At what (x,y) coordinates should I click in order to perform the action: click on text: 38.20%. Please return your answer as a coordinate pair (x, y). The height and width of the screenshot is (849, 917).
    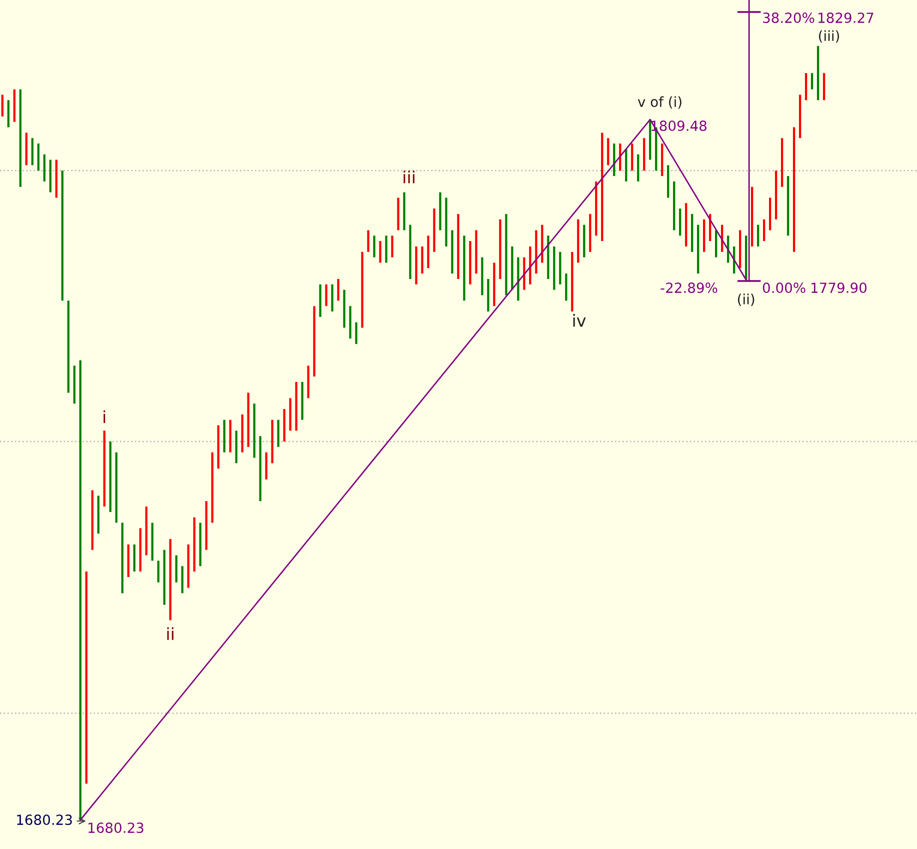
    Looking at the image, I should click on (788, 18).